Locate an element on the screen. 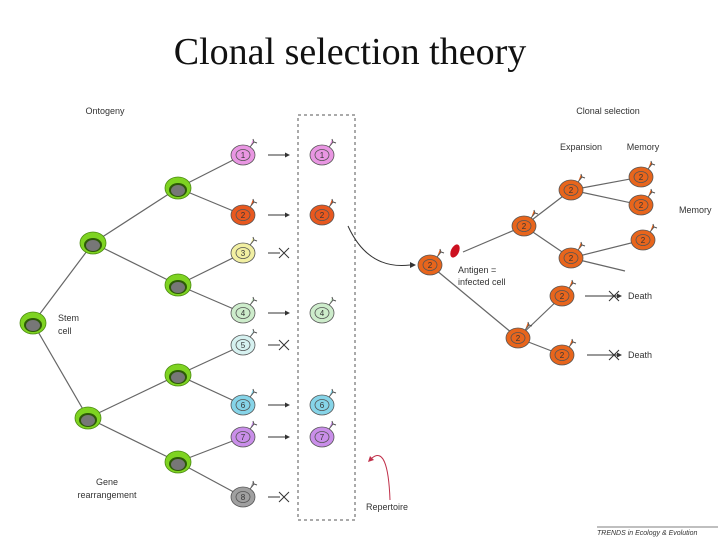  activation-arrow is located at coordinates (379, 246).